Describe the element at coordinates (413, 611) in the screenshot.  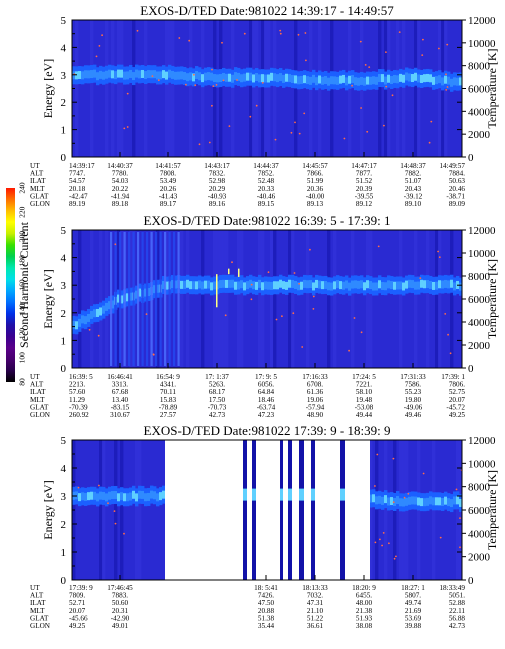
I see `ephemeris-cell: 21.69` at that location.